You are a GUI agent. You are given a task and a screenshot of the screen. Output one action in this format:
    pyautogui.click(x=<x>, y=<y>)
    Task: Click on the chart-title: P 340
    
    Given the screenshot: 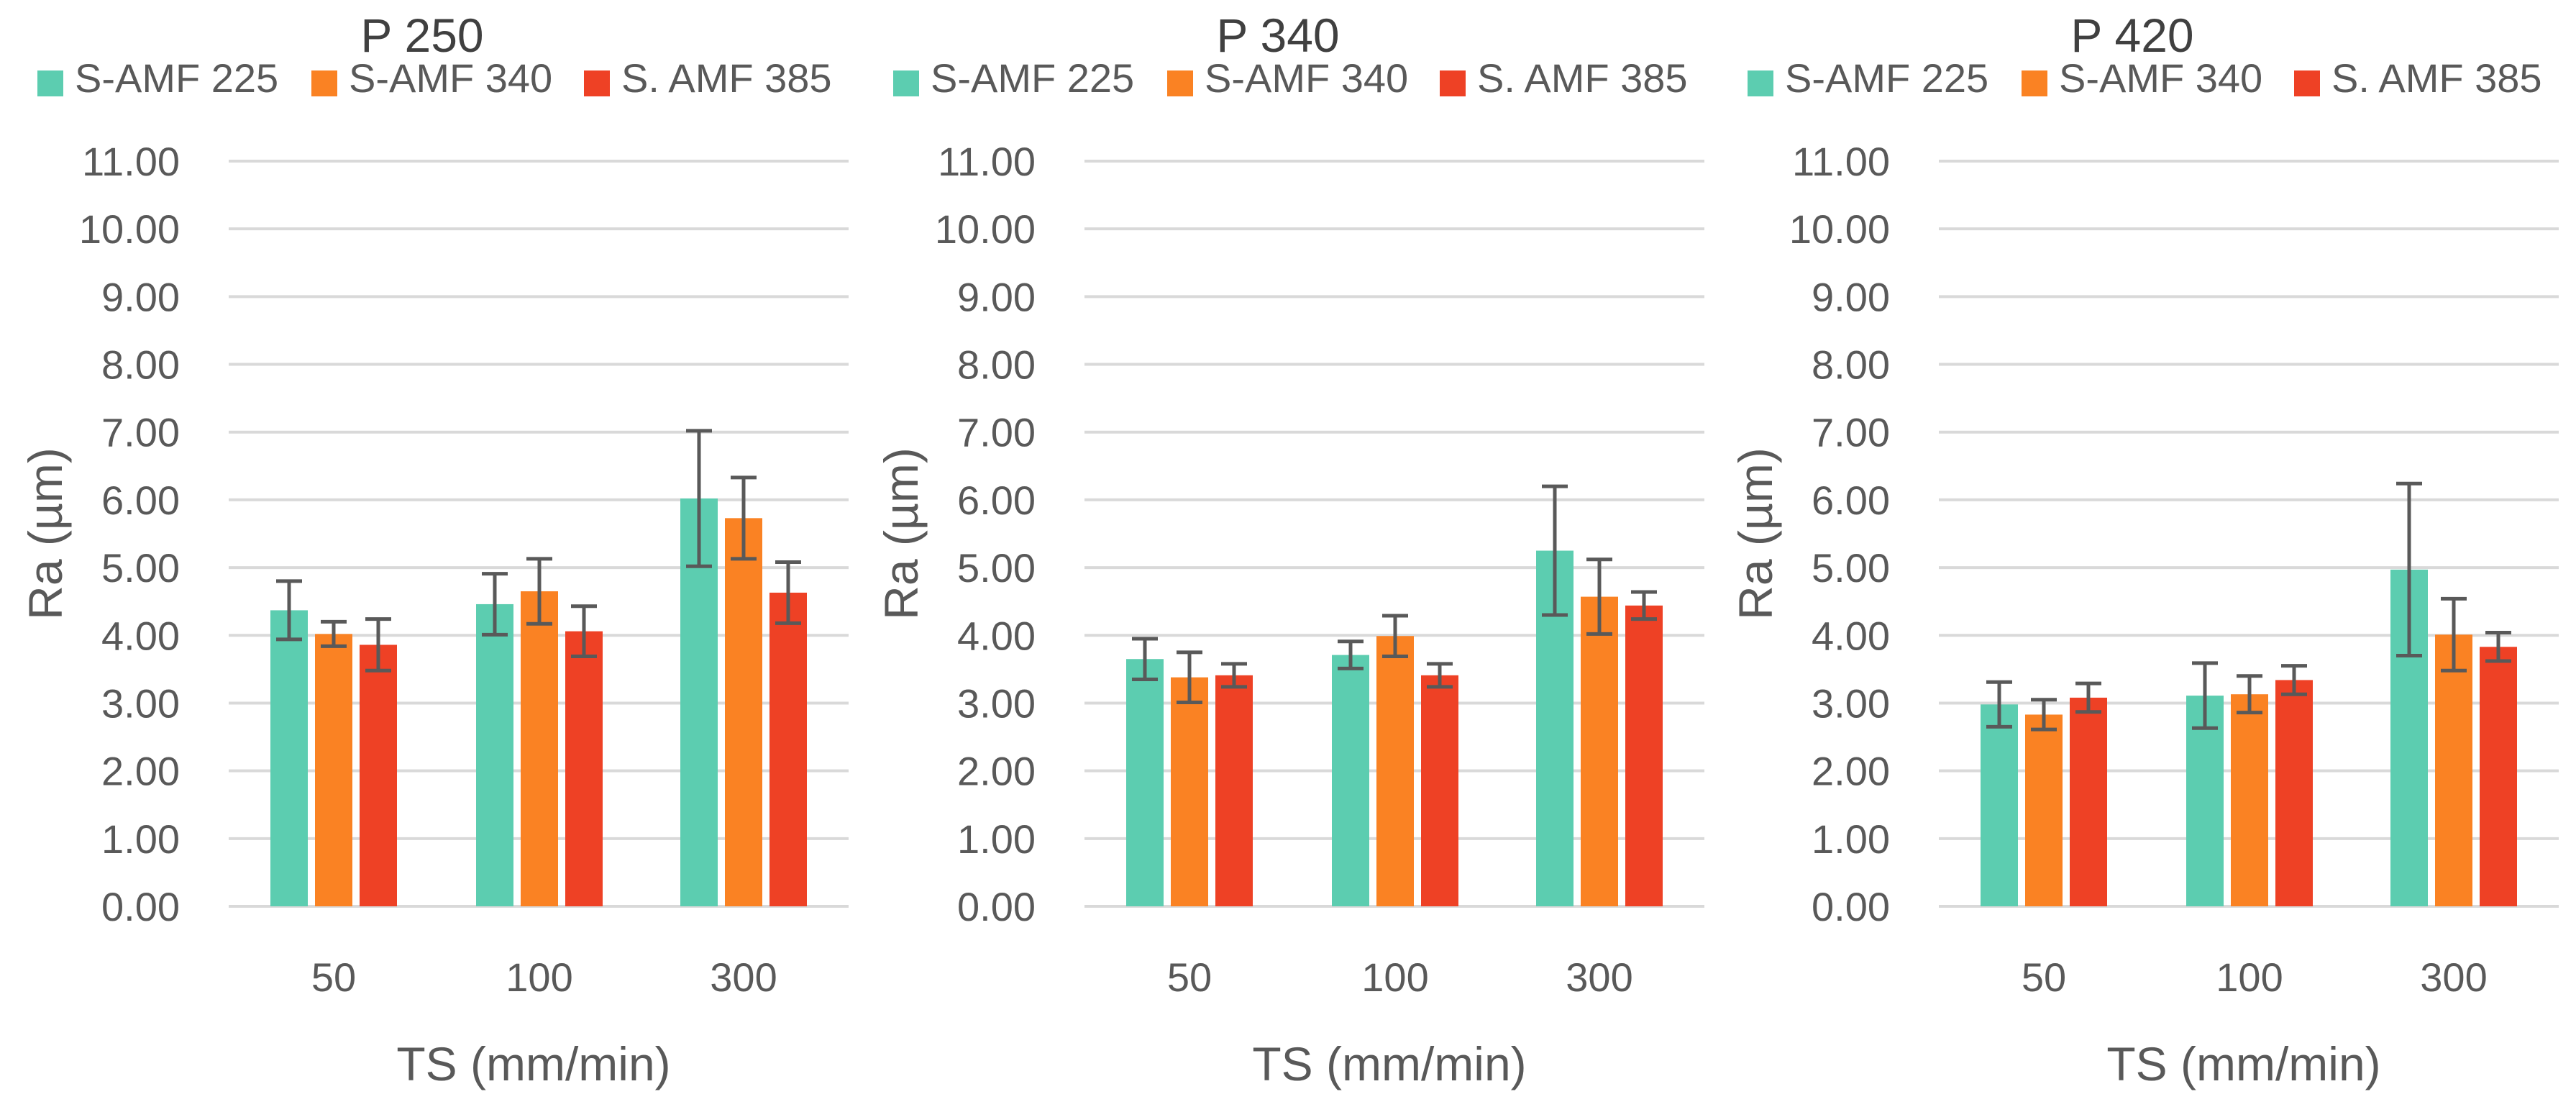 What is the action you would take?
    pyautogui.click(x=1277, y=35)
    